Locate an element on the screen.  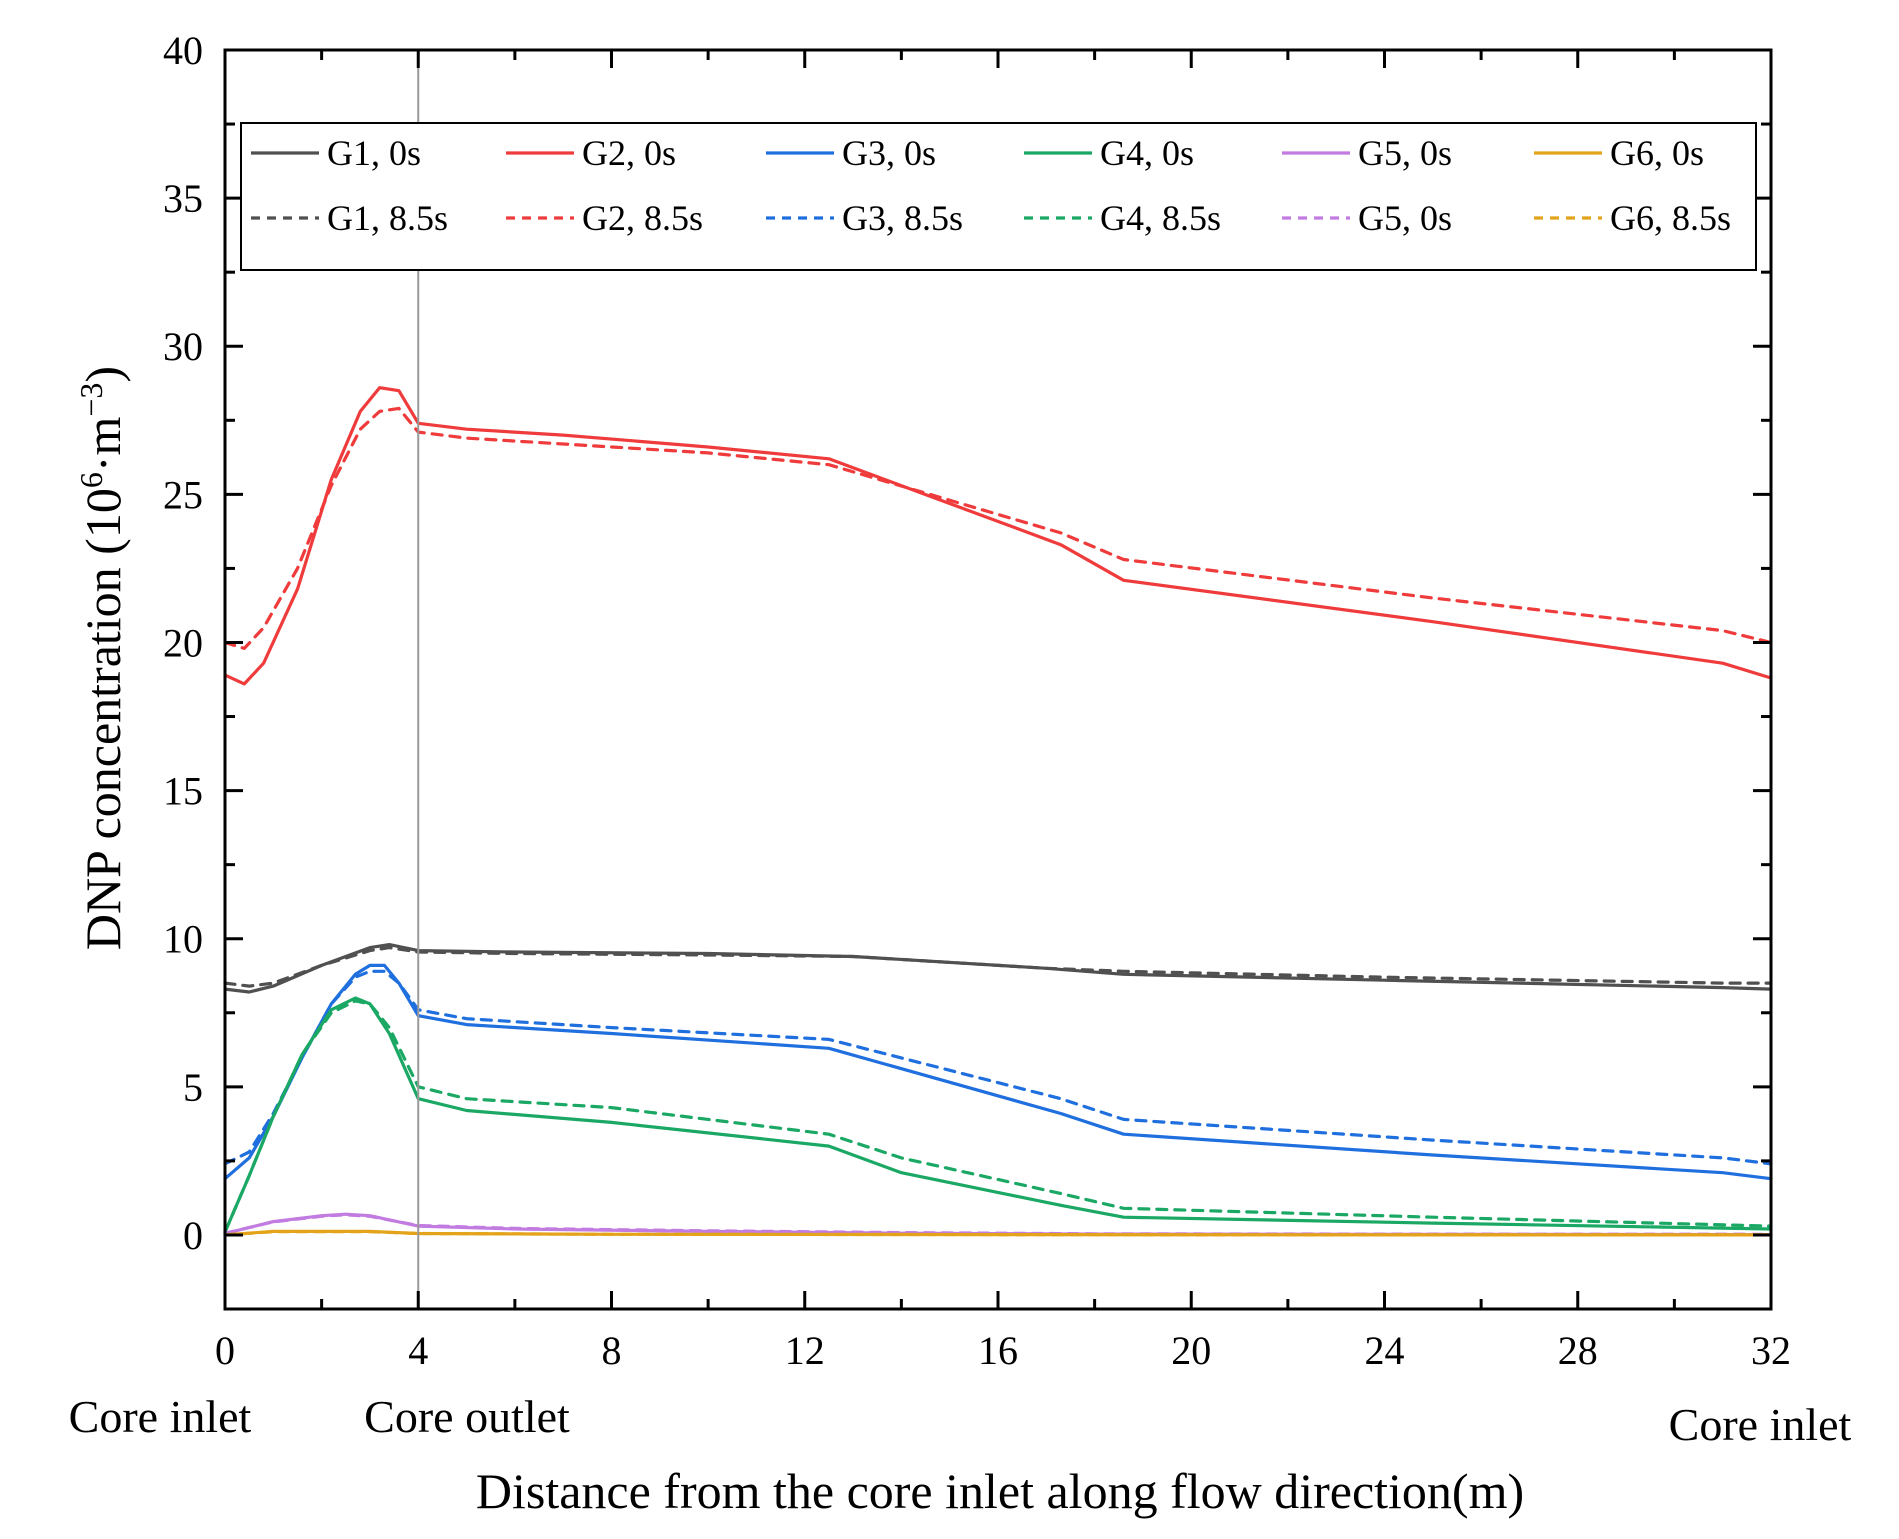
x-tick-label-28: 28 is located at coordinates (1578, 1350).